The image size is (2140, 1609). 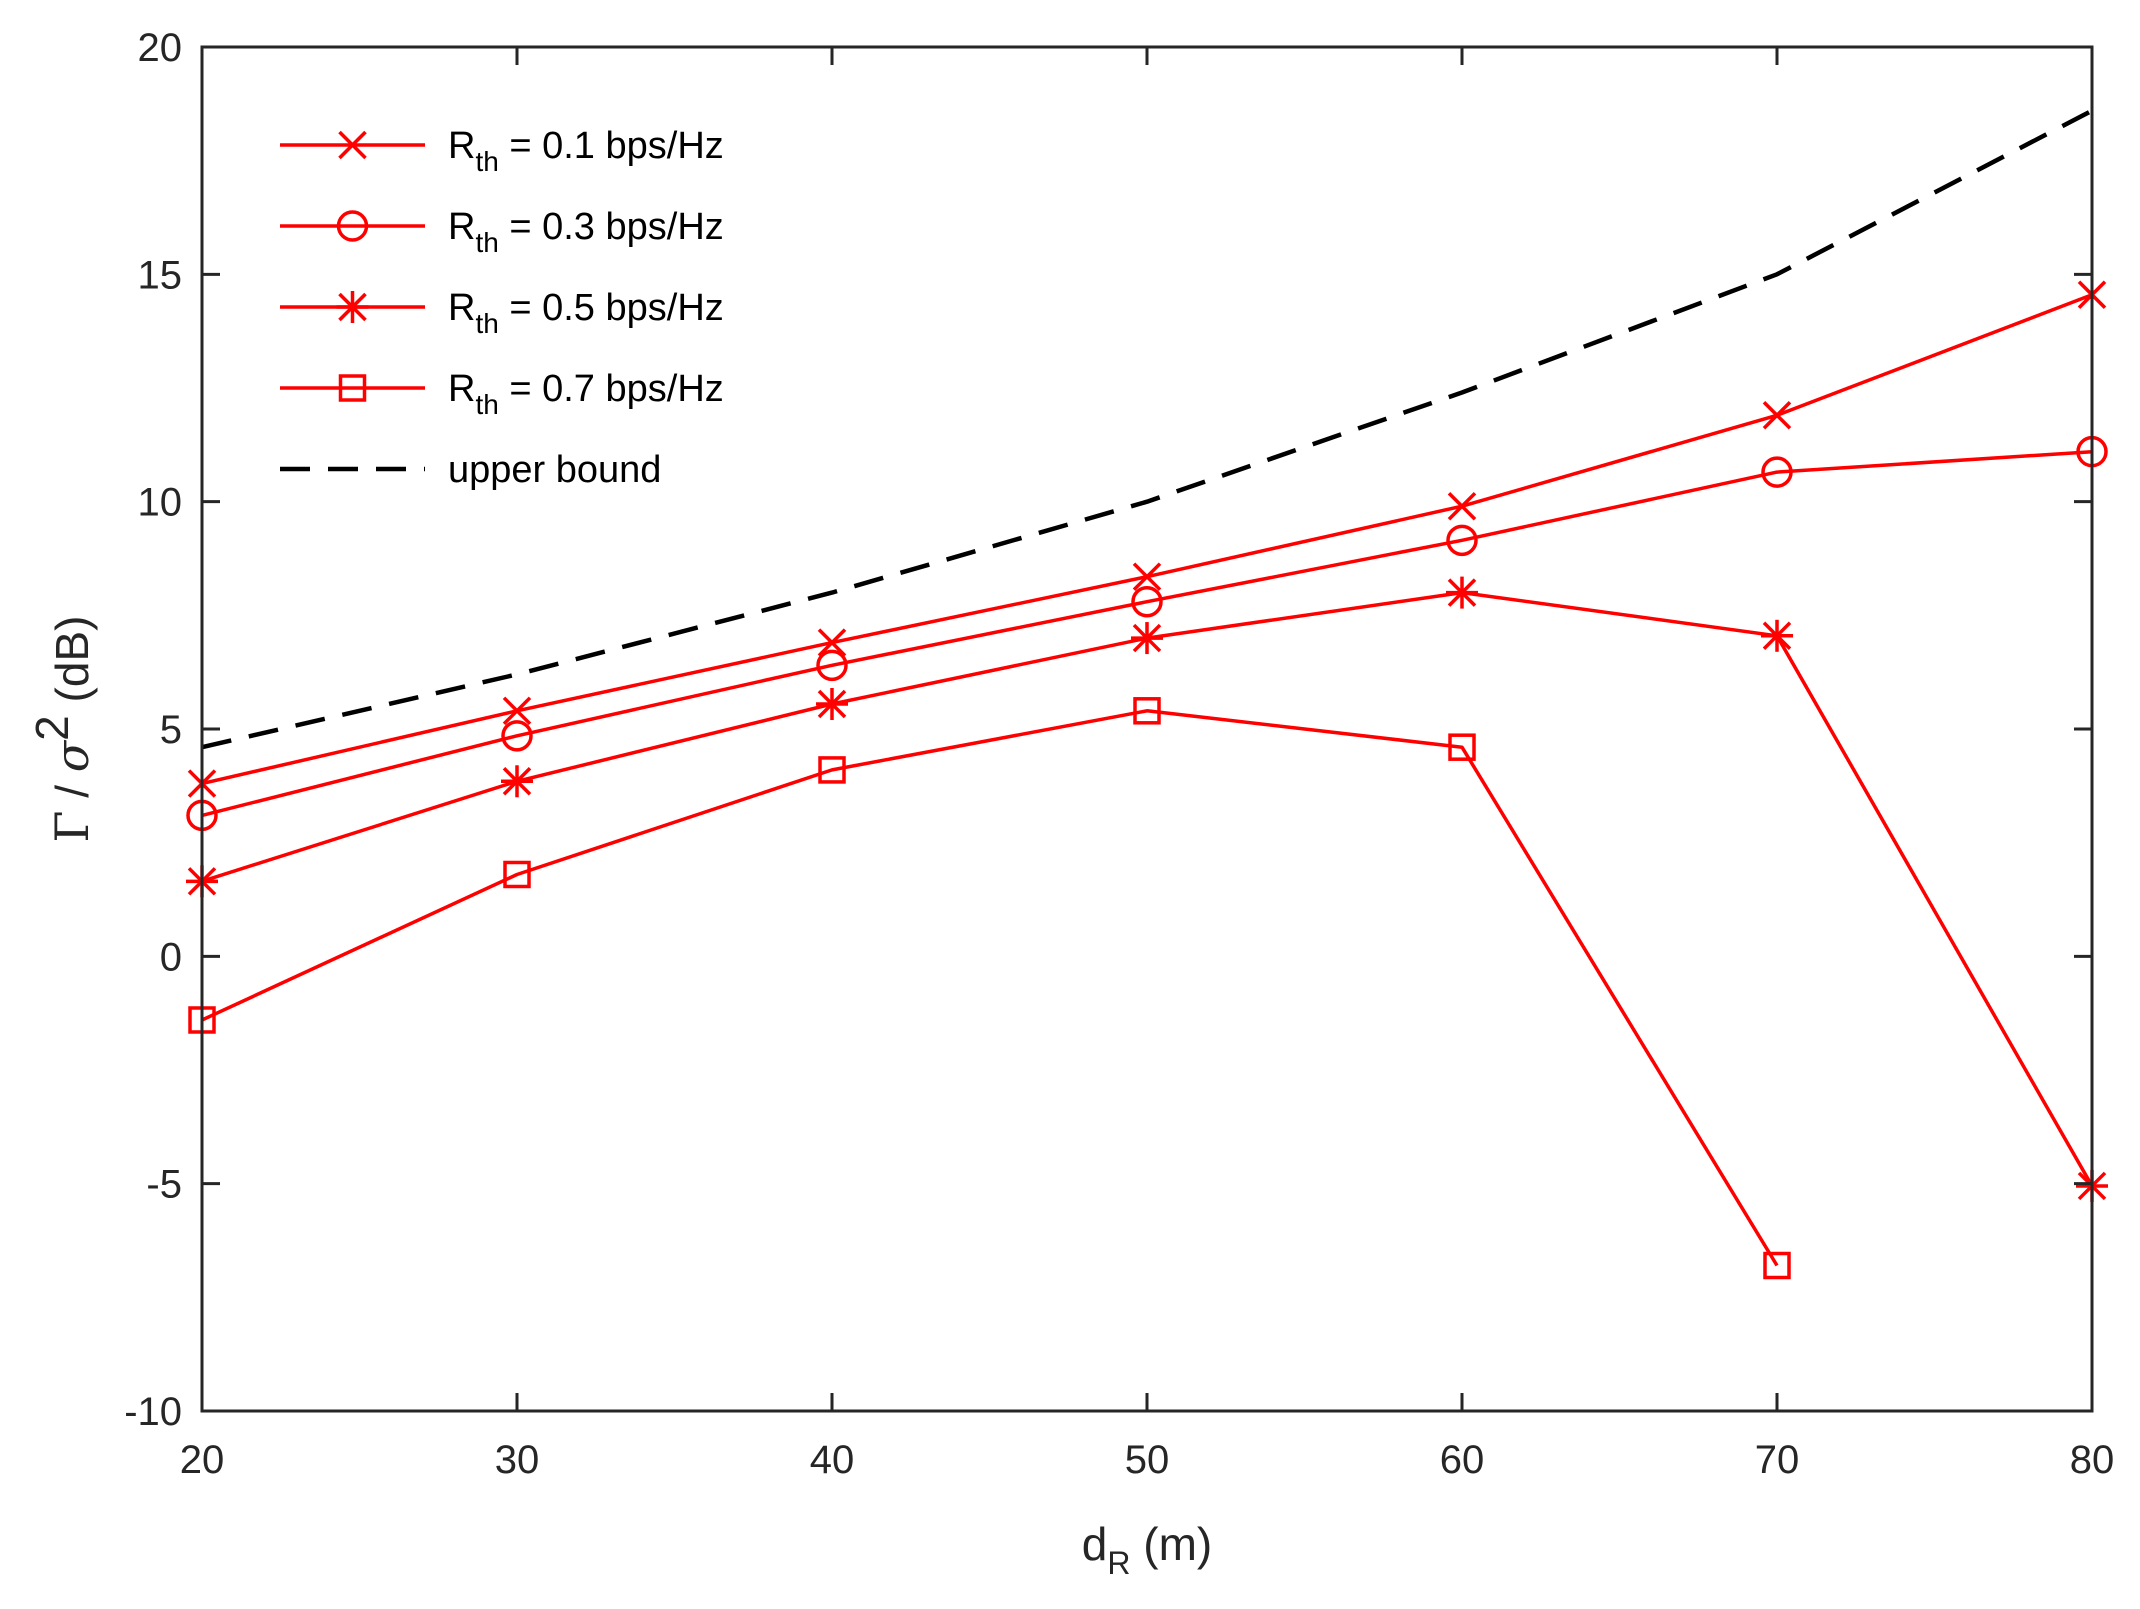 What do you see at coordinates (160, 48) in the screenshot?
I see `y-tick-label-6: 20` at bounding box center [160, 48].